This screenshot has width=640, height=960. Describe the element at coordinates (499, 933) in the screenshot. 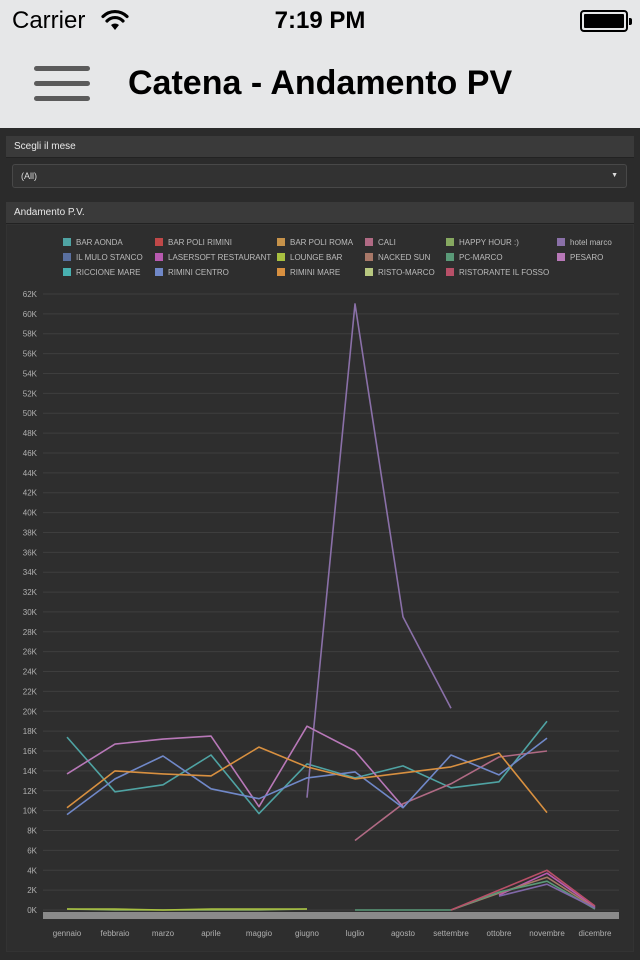

I see `x-tick-label: ottobre` at that location.